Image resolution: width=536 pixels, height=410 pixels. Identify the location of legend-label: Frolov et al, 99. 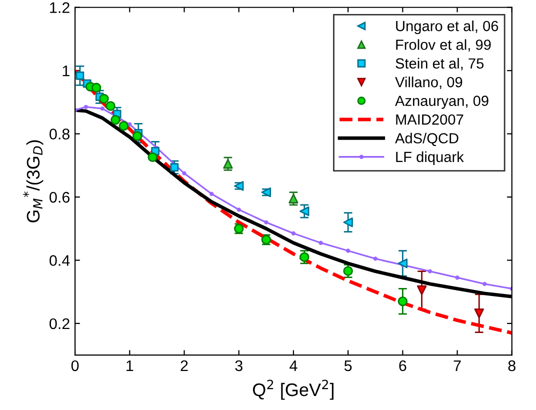
(443, 45).